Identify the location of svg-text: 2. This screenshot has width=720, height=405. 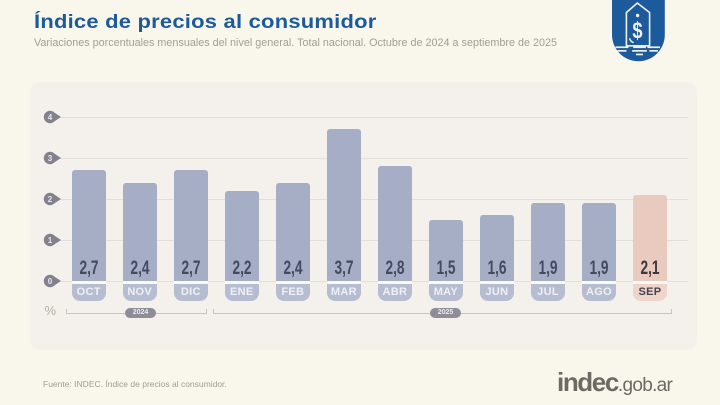
(50, 199).